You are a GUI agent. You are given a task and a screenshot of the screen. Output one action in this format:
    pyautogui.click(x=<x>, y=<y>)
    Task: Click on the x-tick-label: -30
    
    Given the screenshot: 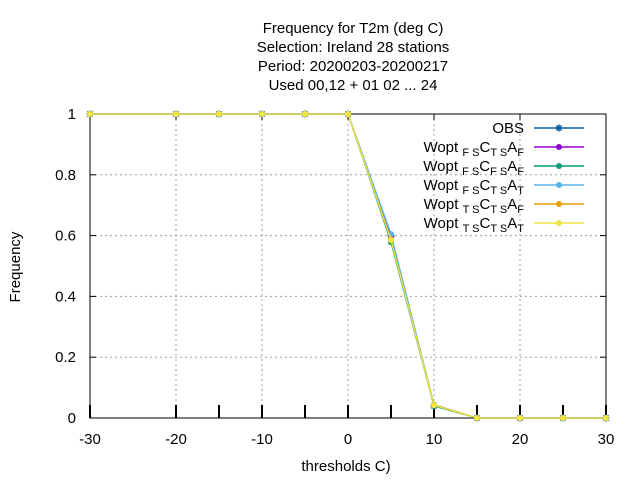 What is the action you would take?
    pyautogui.click(x=90, y=439)
    